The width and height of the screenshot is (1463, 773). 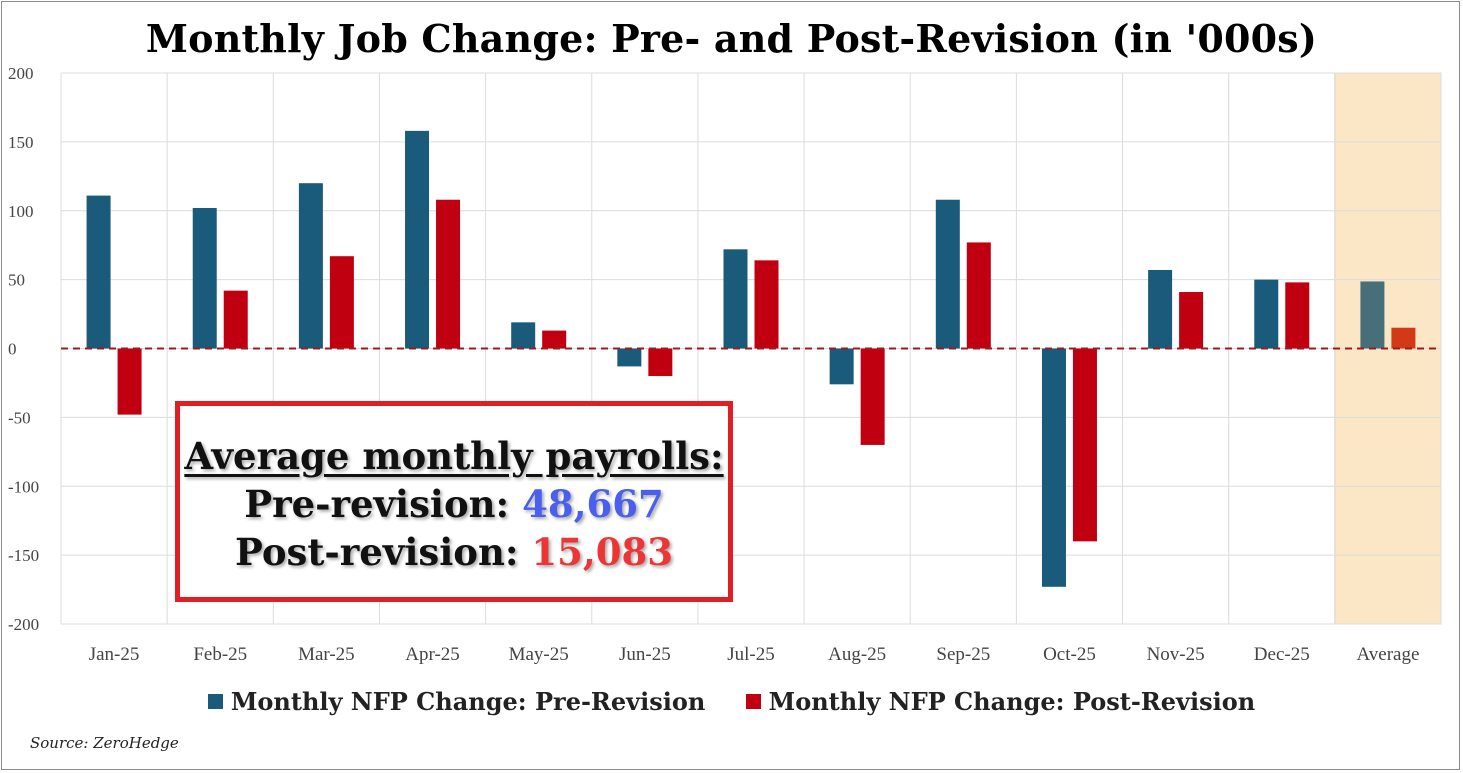 What do you see at coordinates (1372, 315) in the screenshot?
I see `bar-pre-average` at bounding box center [1372, 315].